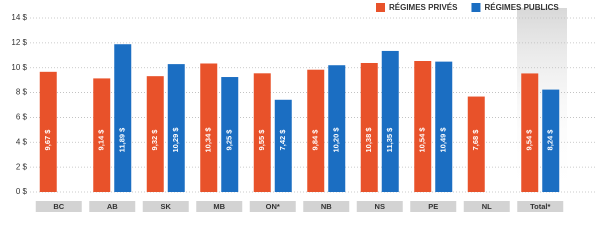  What do you see at coordinates (154, 140) in the screenshot?
I see `value-label: 9,32 $` at bounding box center [154, 140].